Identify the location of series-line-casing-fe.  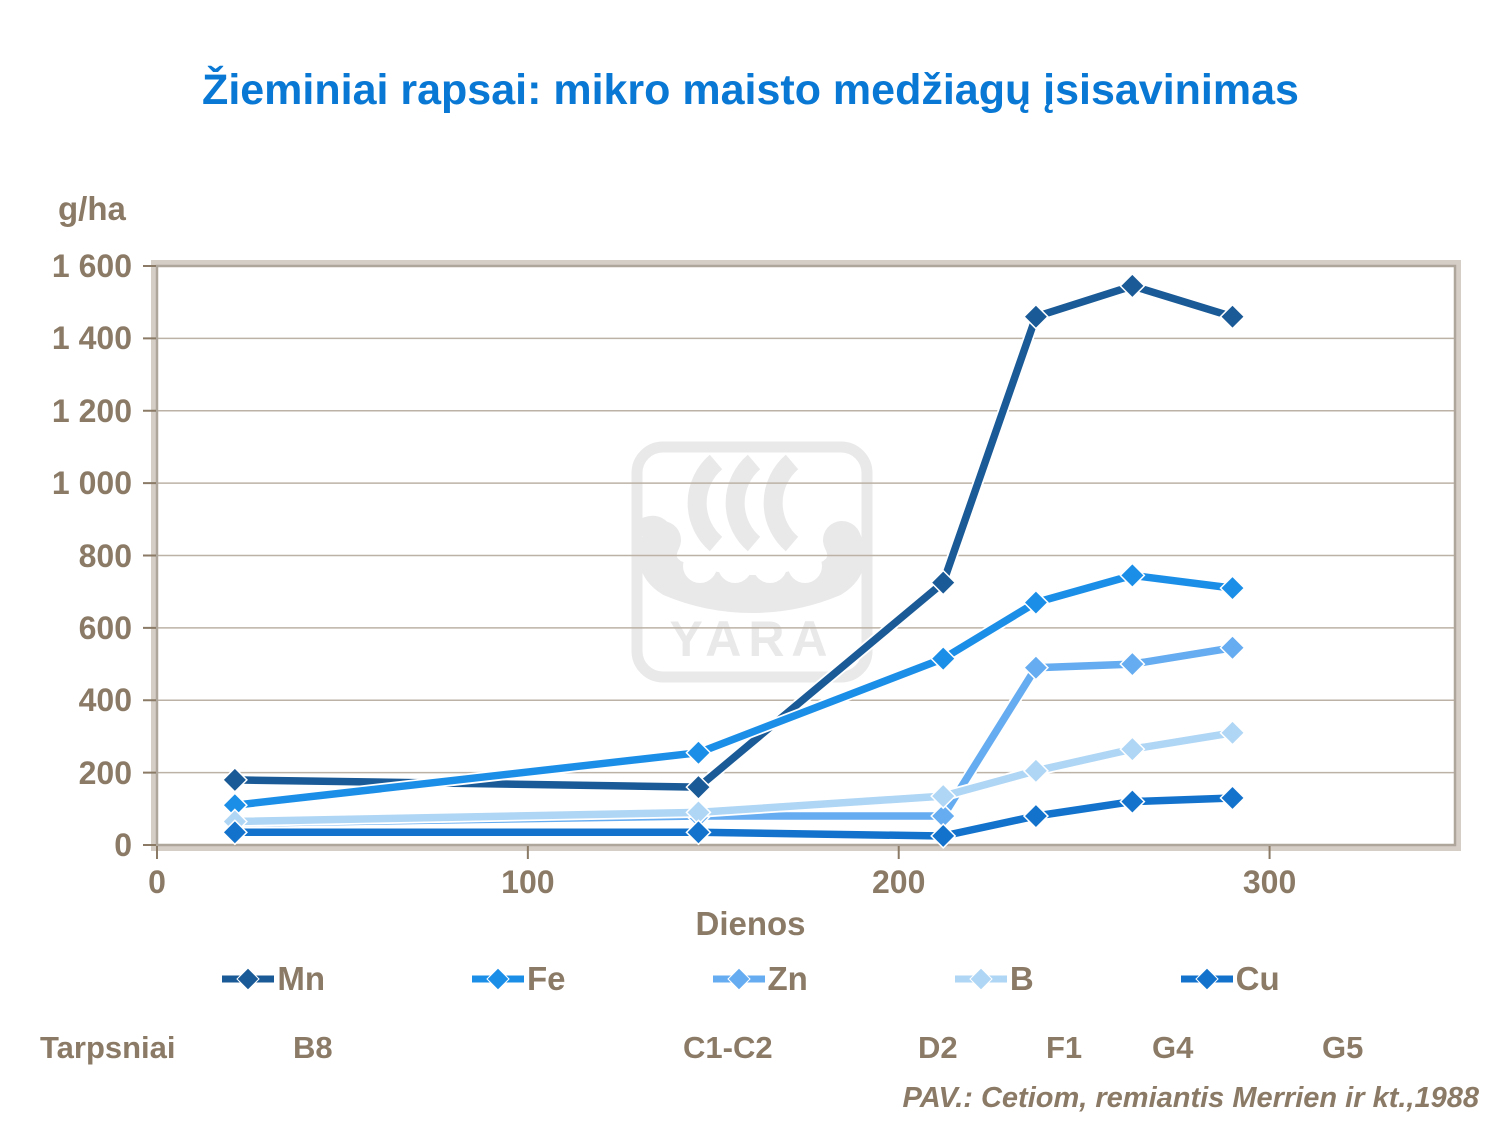
(734, 690).